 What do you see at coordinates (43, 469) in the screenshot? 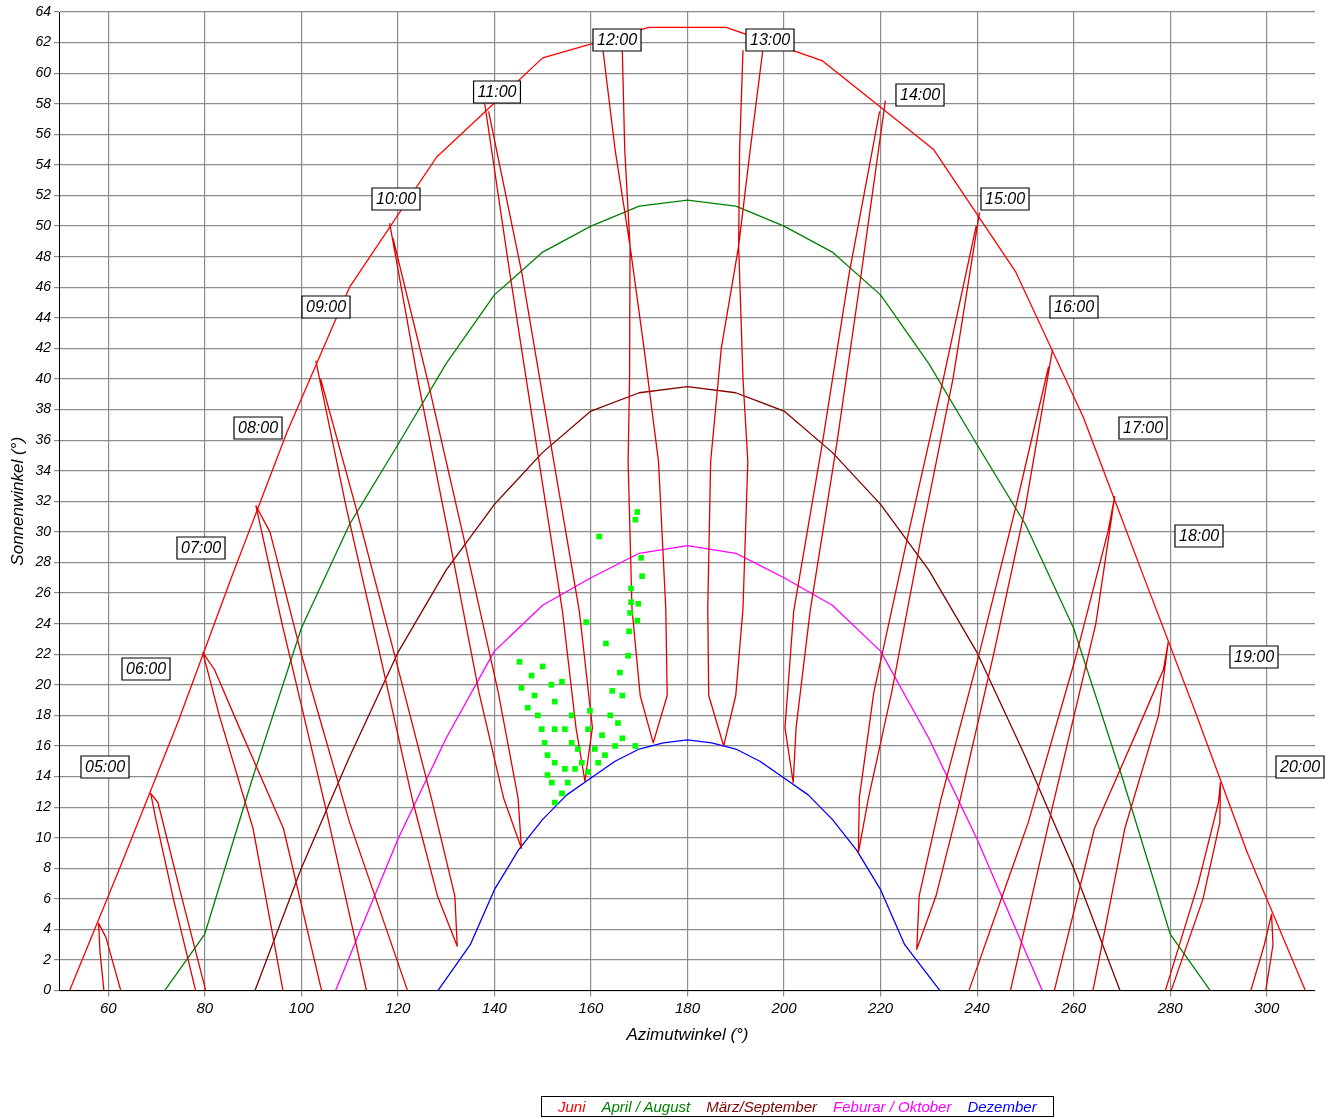
I see `y-tick-label: 34` at bounding box center [43, 469].